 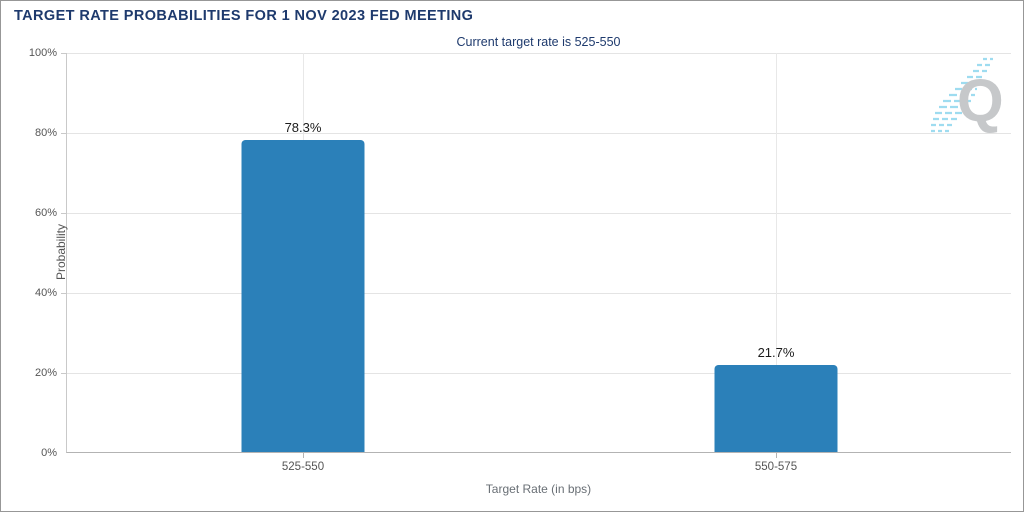 I want to click on y-tick-label: 0%, so click(x=49, y=453).